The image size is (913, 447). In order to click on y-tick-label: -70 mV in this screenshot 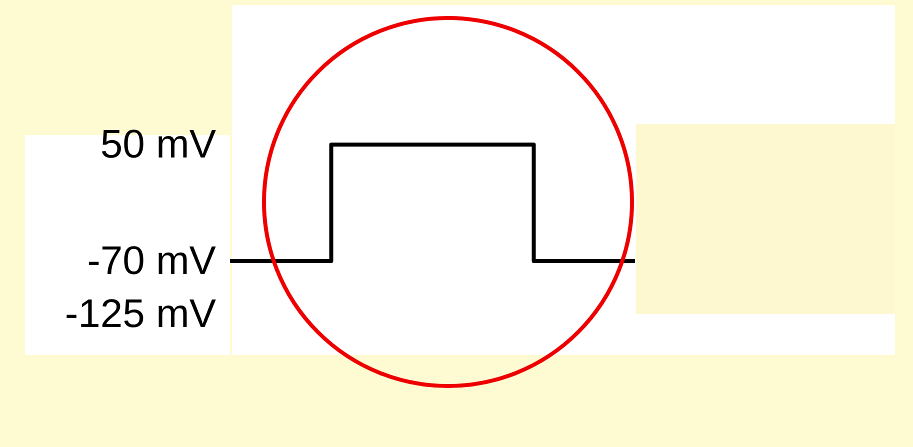, I will do `click(151, 260)`.